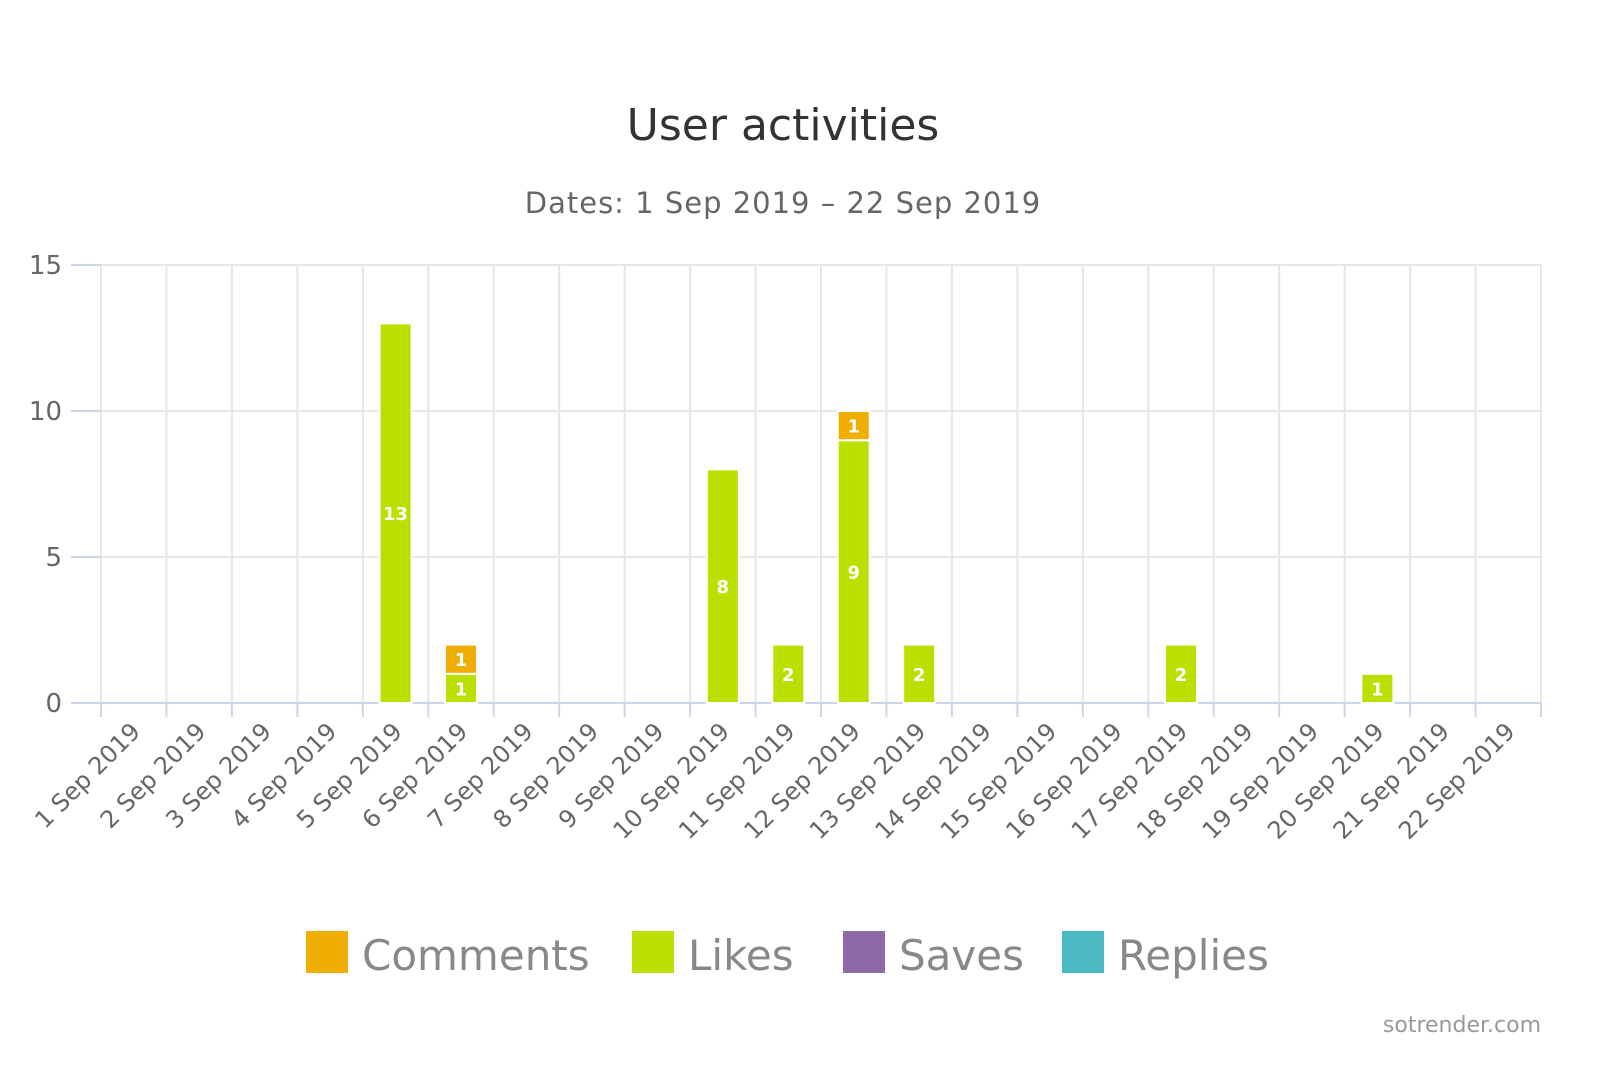 The height and width of the screenshot is (1067, 1600). I want to click on y-tick-label: 15, so click(45, 266).